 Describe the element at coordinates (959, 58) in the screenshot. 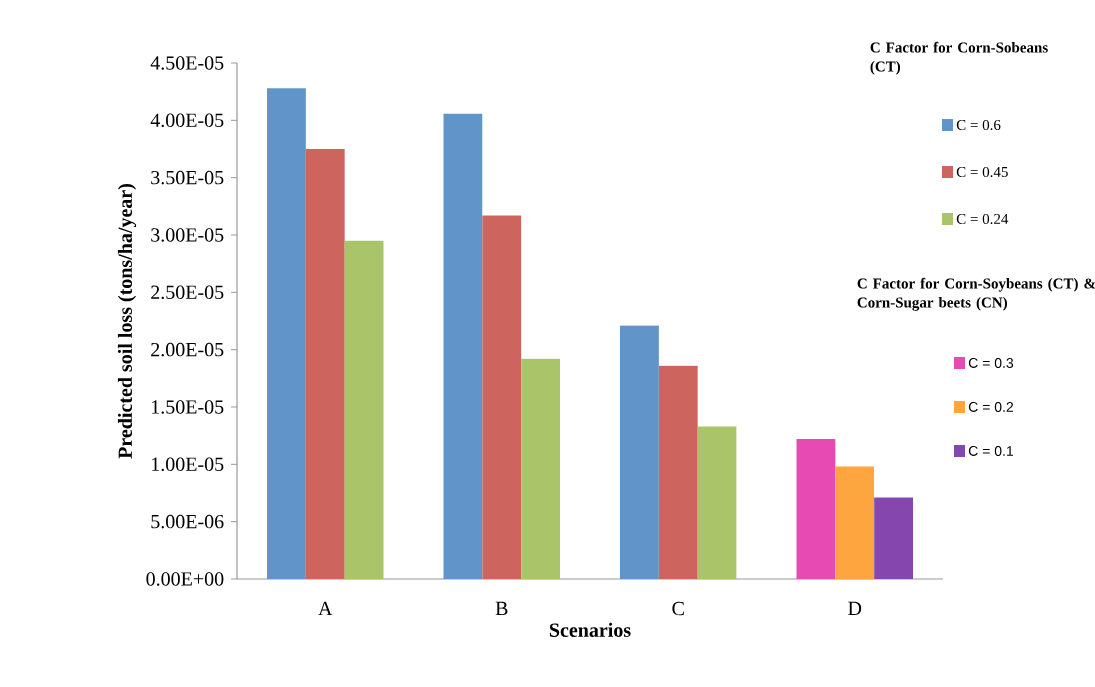

I see `legend-title: C Factor for Corn-Sobeans (CT)` at that location.